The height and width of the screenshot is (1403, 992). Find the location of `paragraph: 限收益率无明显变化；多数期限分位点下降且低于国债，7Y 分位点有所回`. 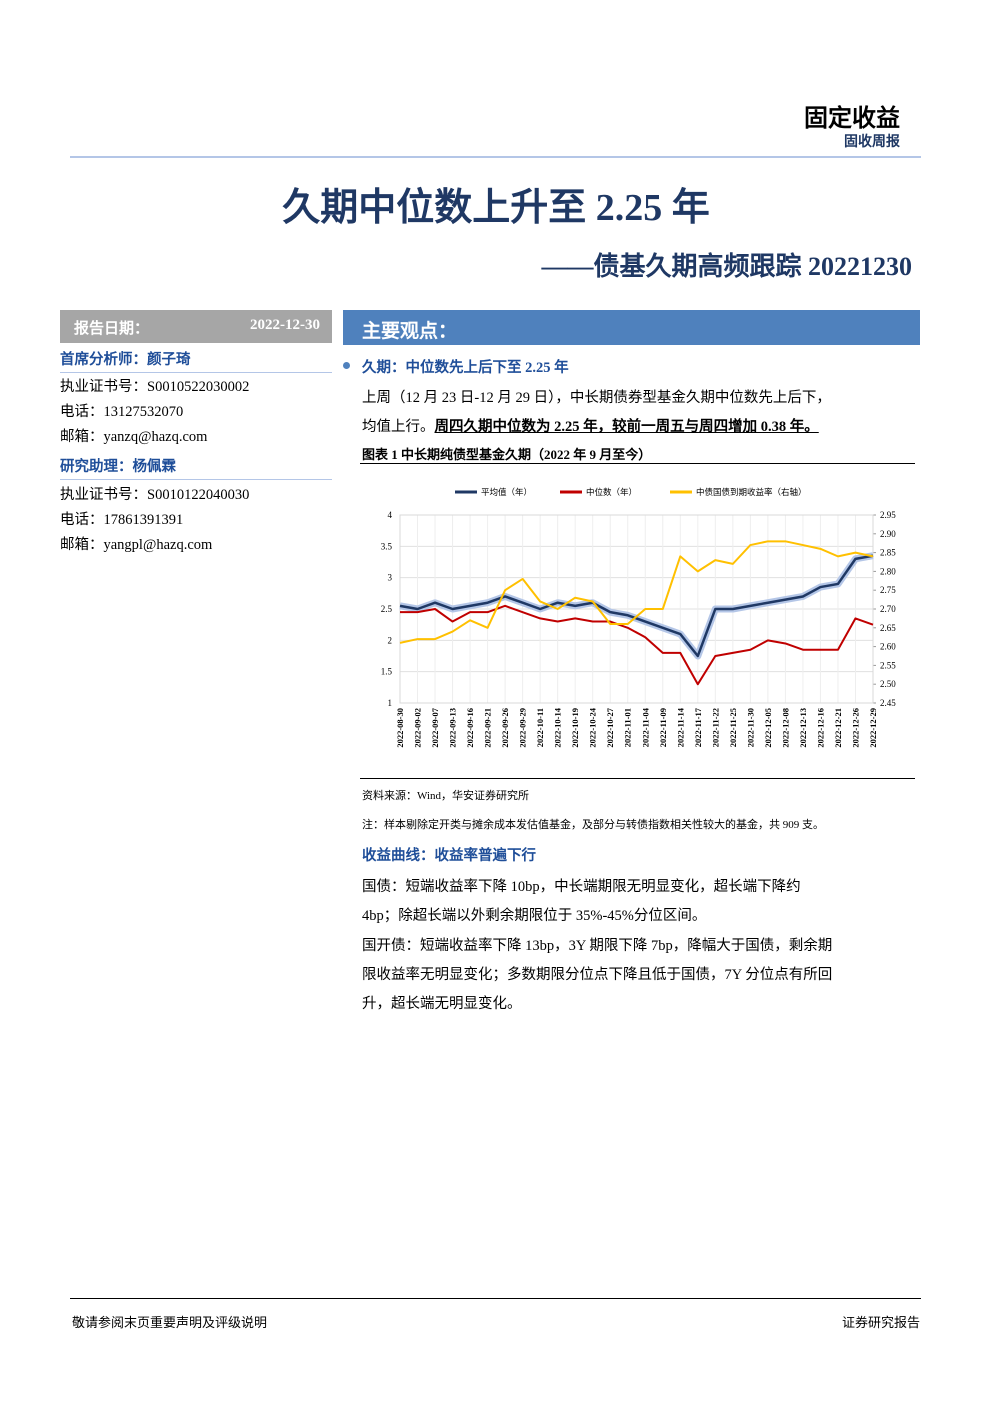

paragraph: 限收益率无明显变化；多数期限分位点下降且低于国债，7Y 分位点有所回 is located at coordinates (597, 975).